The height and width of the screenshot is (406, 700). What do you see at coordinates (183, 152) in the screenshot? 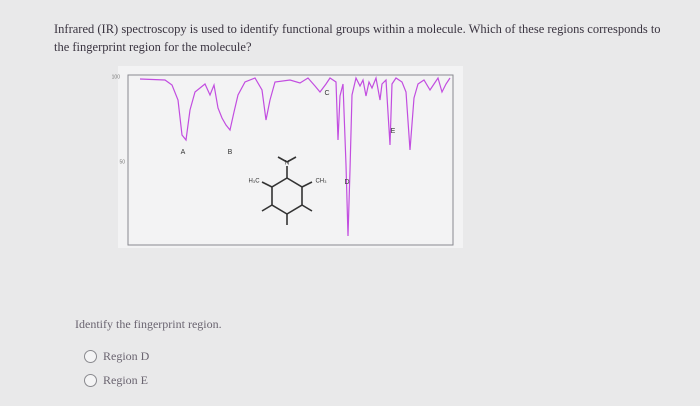
I see `region-label: A` at bounding box center [183, 152].